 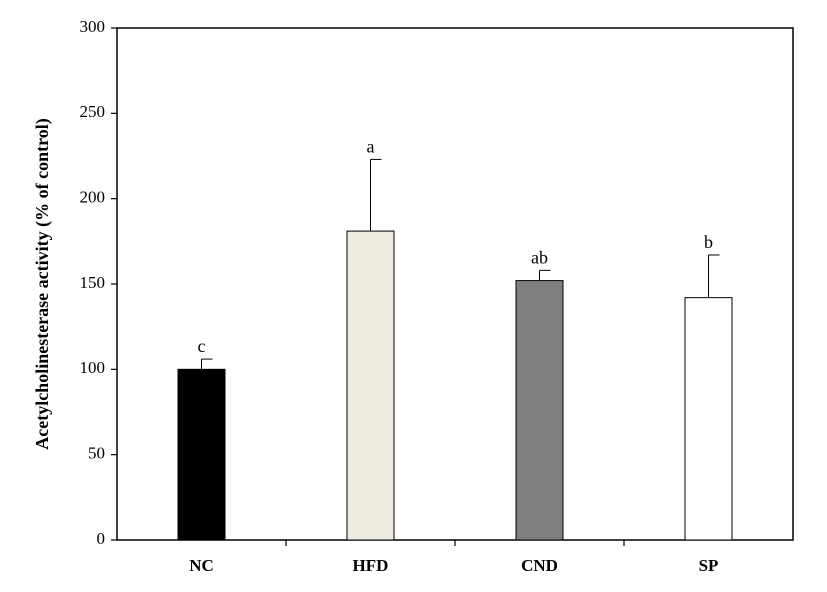 What do you see at coordinates (539, 410) in the screenshot?
I see `bar-cnd` at bounding box center [539, 410].